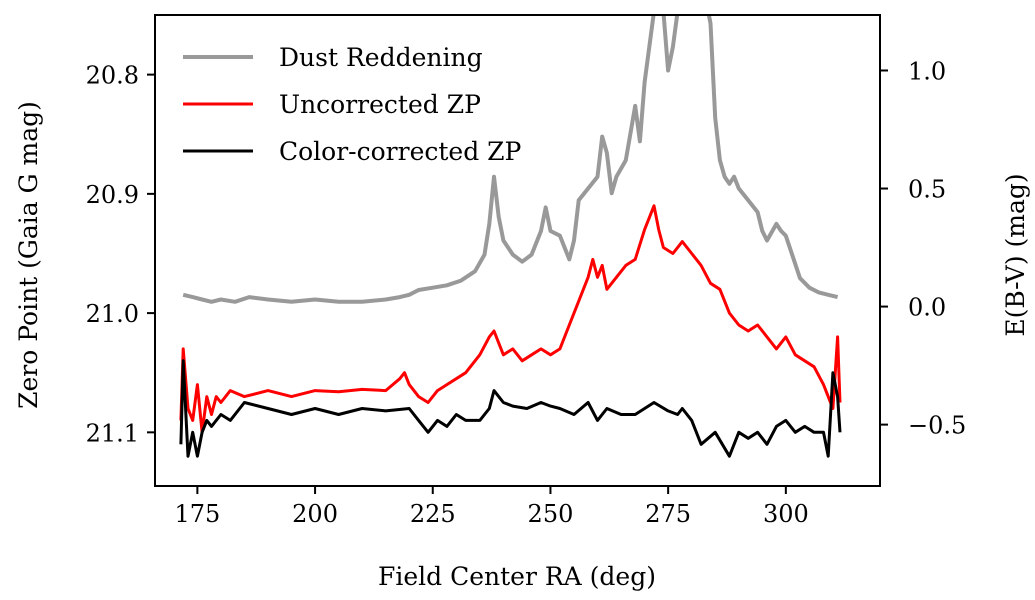 This screenshot has height=600, width=1035. Describe the element at coordinates (380, 104) in the screenshot. I see `legend-label-uncorrected-zp: Uncorrected ZP` at that location.